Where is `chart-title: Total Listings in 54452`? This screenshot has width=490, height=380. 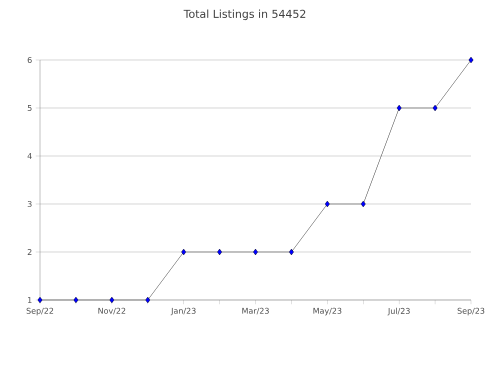 chart-title: Total Listings in 54452 is located at coordinates (245, 15).